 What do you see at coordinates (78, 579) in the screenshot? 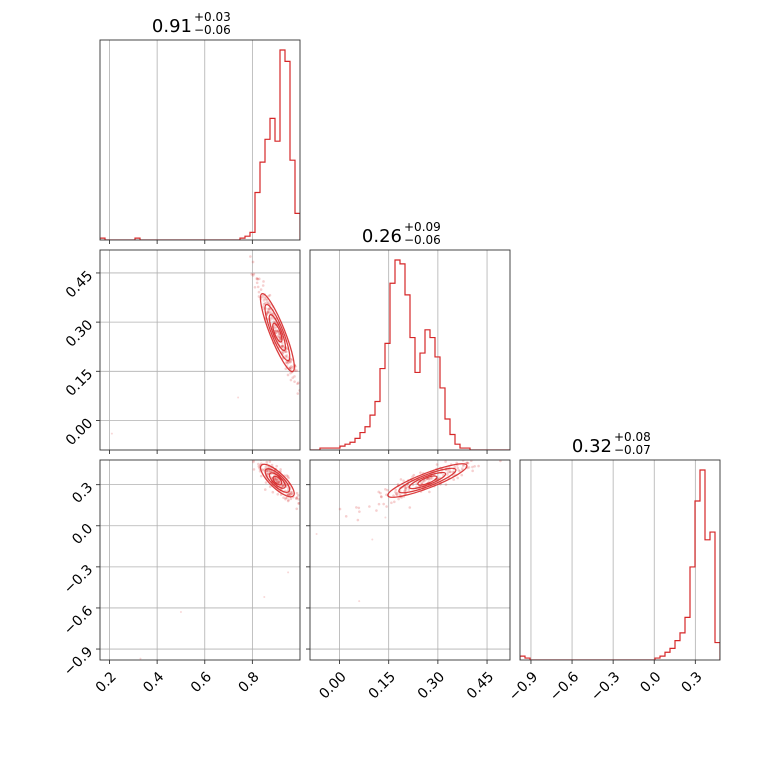
I see `y-tick-label: −0.3` at bounding box center [78, 579].